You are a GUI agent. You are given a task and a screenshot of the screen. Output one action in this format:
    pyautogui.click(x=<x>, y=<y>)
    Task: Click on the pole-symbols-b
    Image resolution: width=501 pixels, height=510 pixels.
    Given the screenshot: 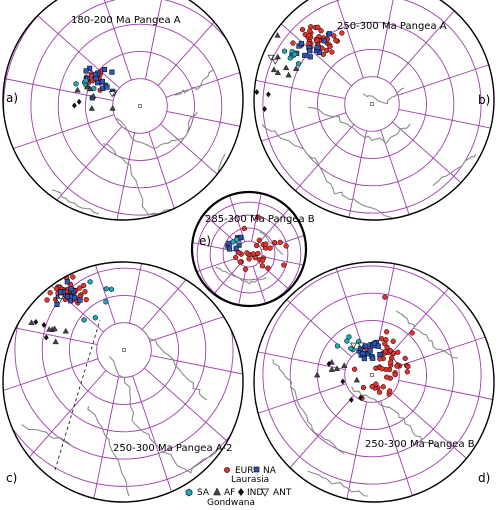 What is the action you would take?
    pyautogui.click(x=299, y=68)
    